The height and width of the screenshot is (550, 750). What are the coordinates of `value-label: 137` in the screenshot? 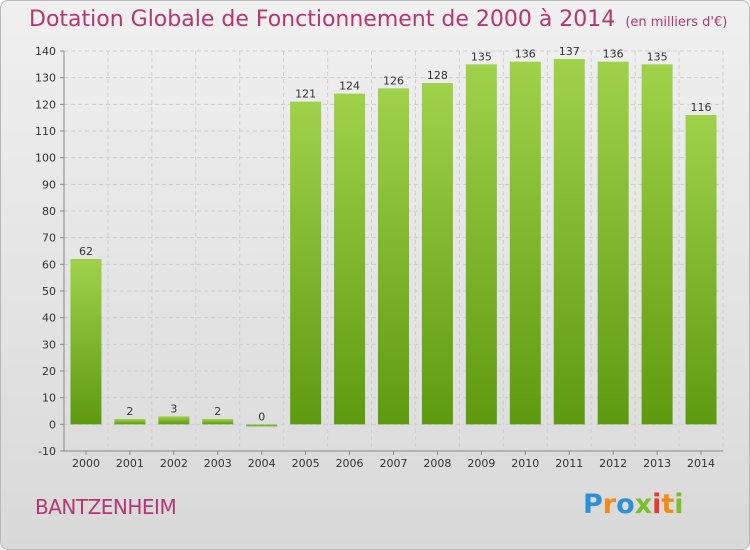 It's located at (569, 51).